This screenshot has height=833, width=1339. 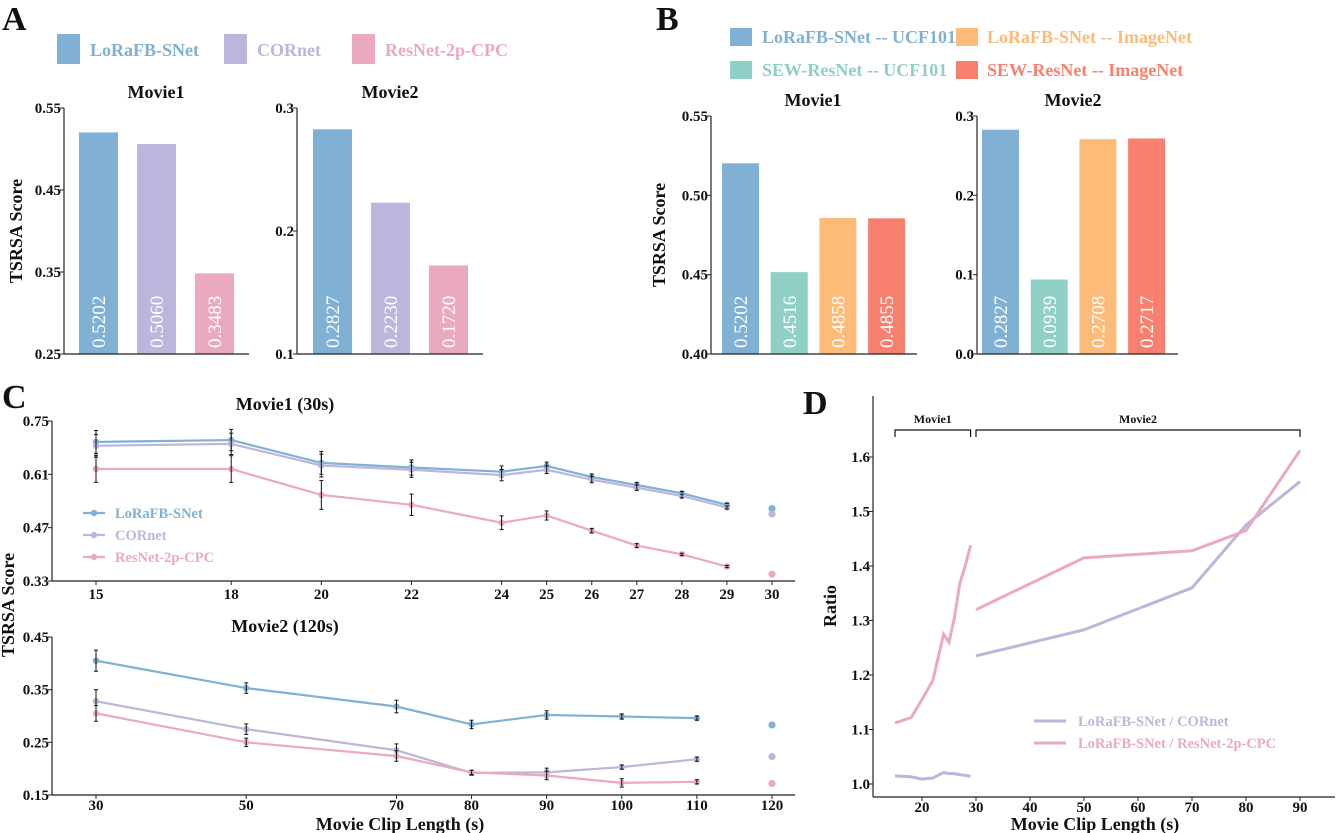 I want to click on bar-value-label: 0.1720, so click(x=449, y=322).